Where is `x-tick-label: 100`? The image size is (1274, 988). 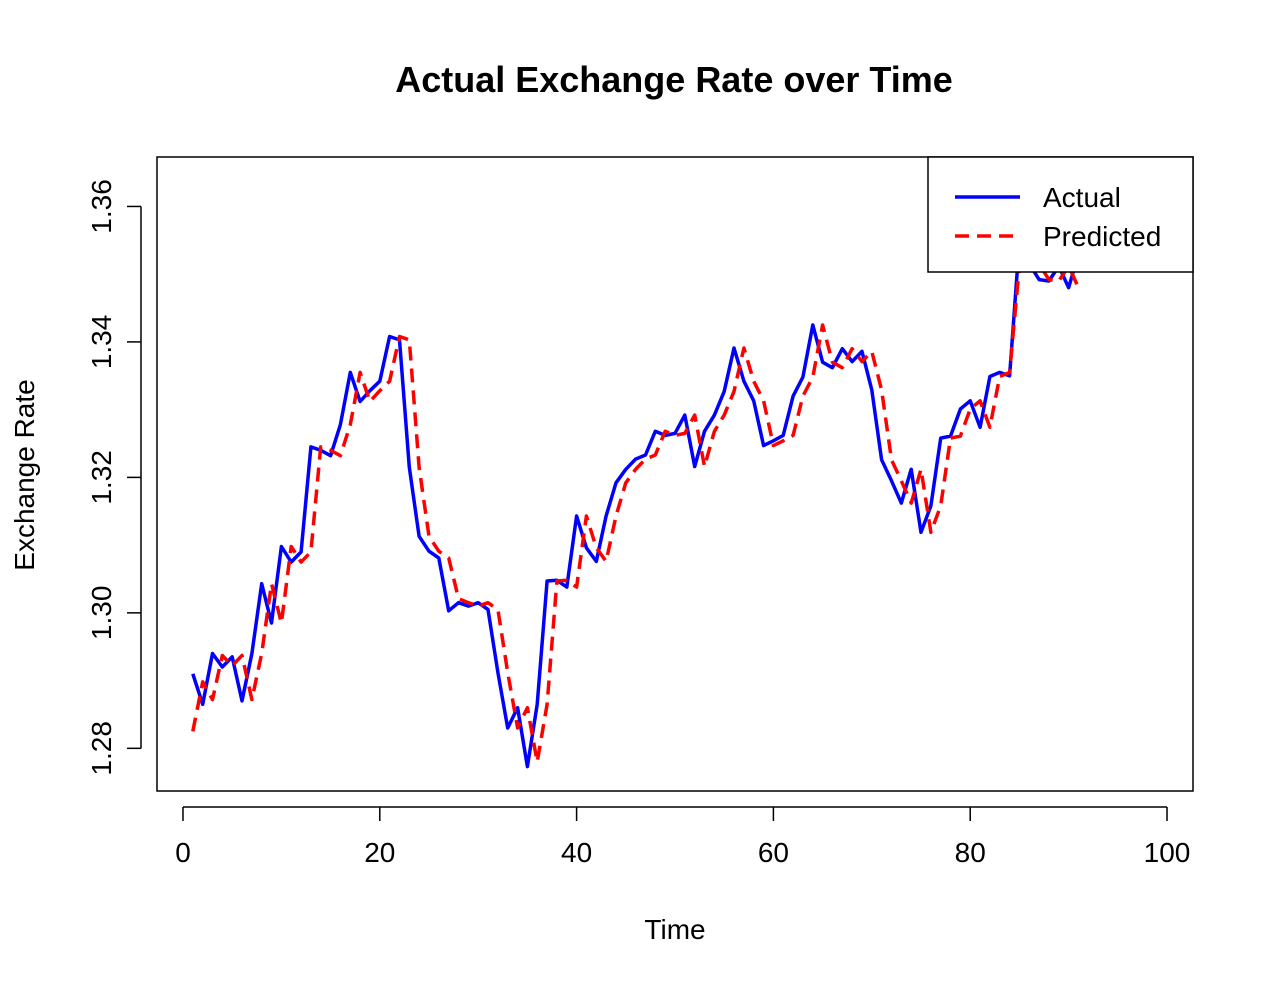
x-tick-label: 100 is located at coordinates (1167, 852).